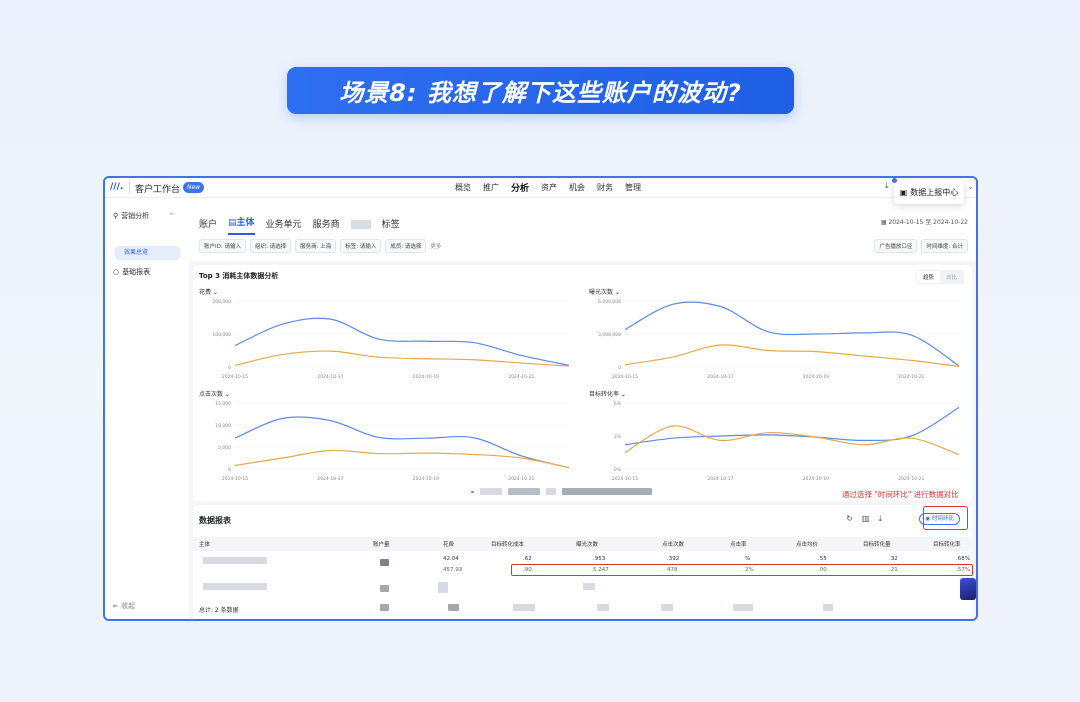 The width and height of the screenshot is (1080, 702). I want to click on nav-opportunity: 机会, so click(577, 187).